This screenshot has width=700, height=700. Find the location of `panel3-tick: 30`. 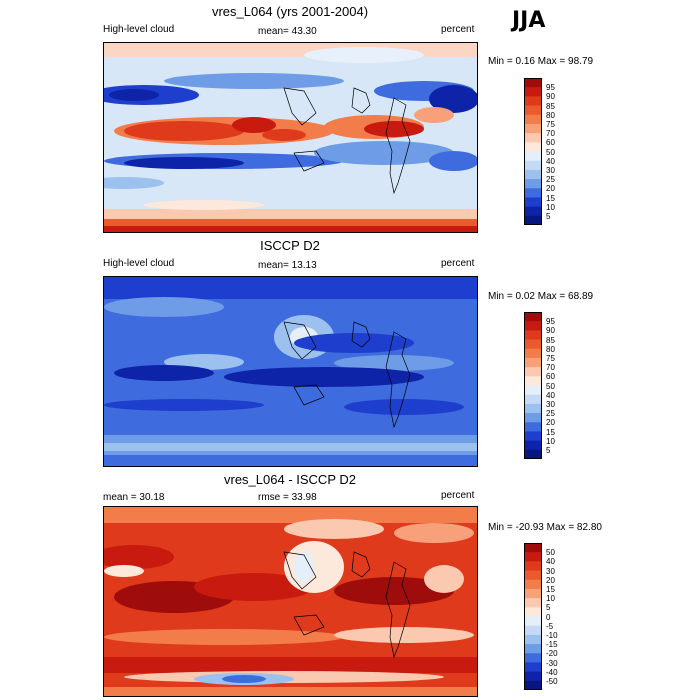

panel3-tick: 30 is located at coordinates (550, 571).